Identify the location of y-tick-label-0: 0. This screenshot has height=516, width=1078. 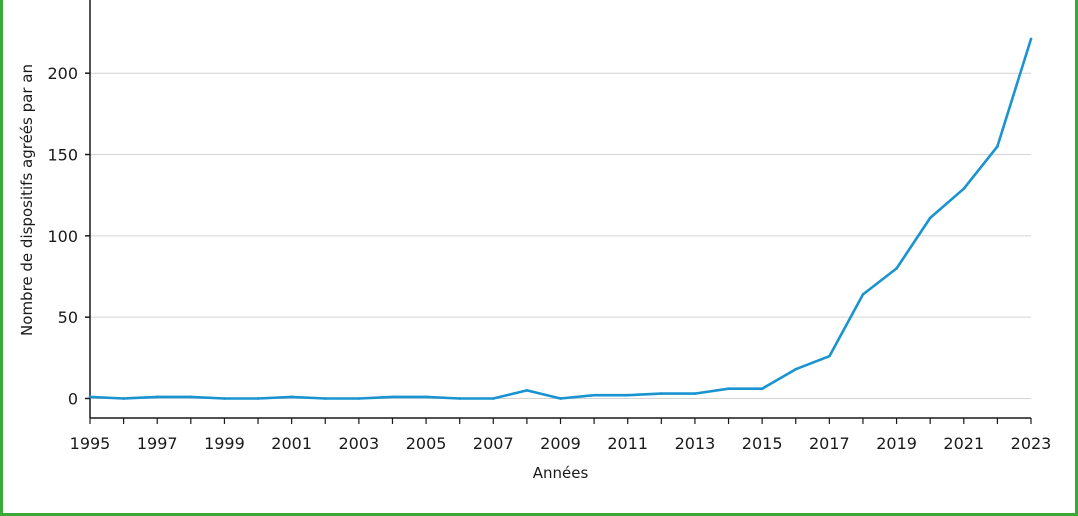
(73, 398).